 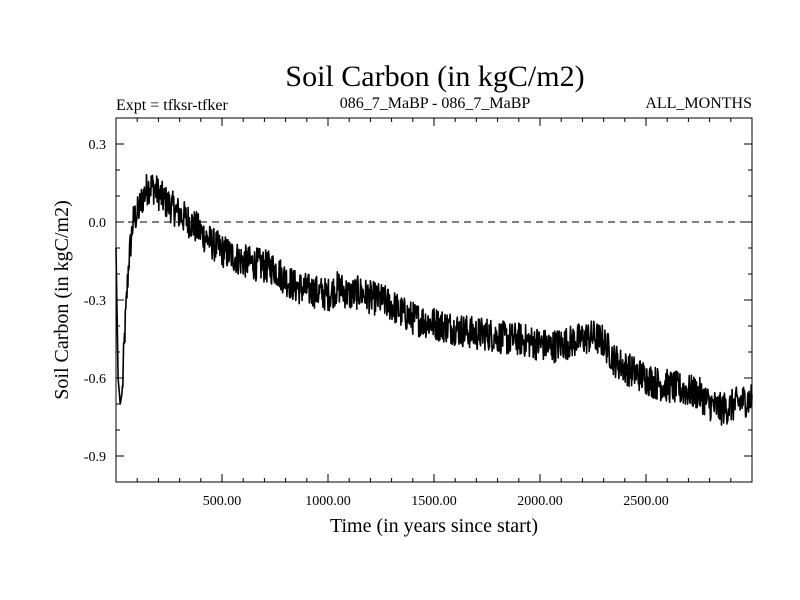 What do you see at coordinates (698, 103) in the screenshot?
I see `months-label: ALL_MONTHS` at bounding box center [698, 103].